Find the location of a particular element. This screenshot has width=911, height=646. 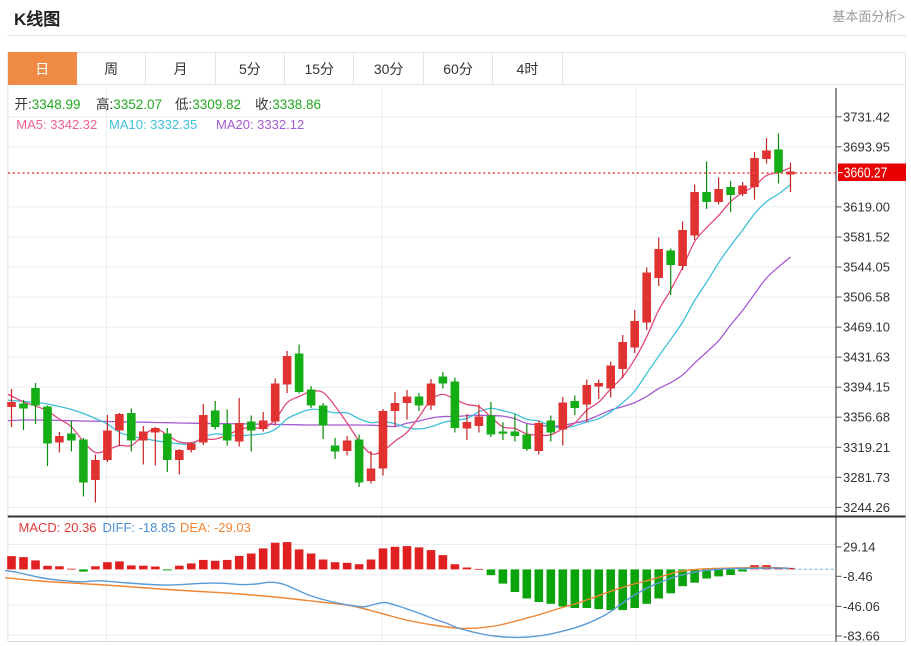

svg-text: 3619.00 is located at coordinates (866, 206).